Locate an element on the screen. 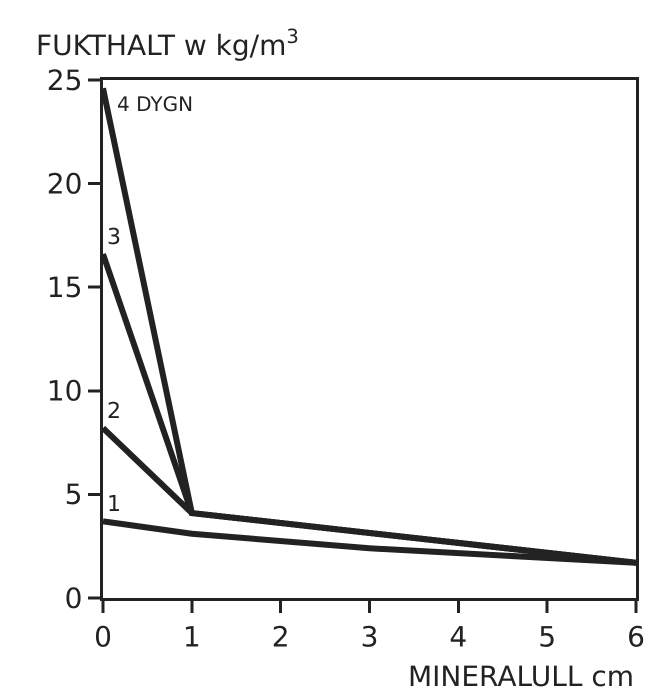  x-tick-label: 3 is located at coordinates (369, 637).